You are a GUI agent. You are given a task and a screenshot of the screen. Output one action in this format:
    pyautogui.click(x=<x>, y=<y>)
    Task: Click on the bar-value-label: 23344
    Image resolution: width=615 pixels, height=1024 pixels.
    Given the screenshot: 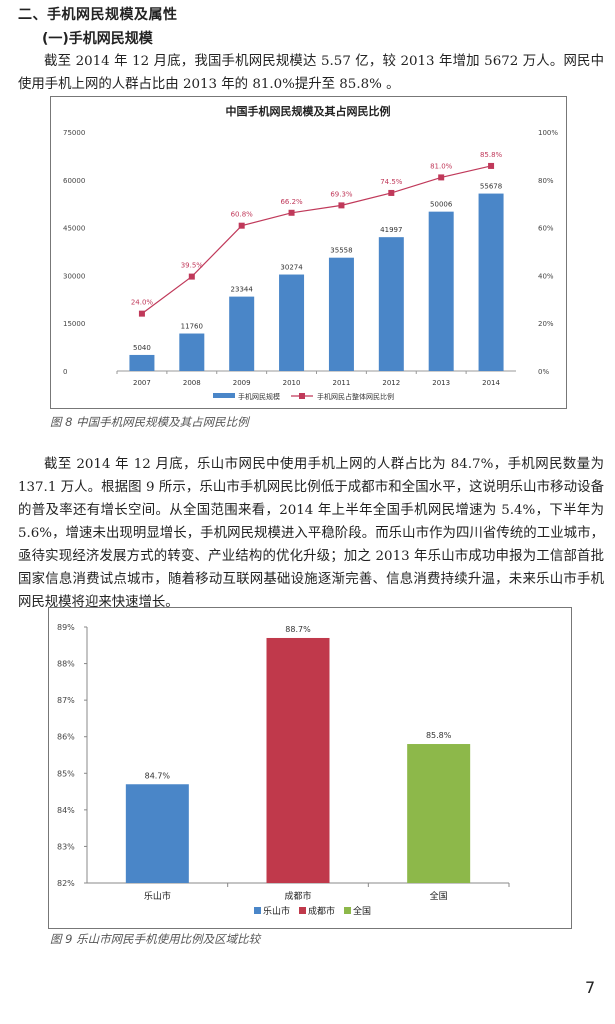 What is the action you would take?
    pyautogui.click(x=242, y=290)
    